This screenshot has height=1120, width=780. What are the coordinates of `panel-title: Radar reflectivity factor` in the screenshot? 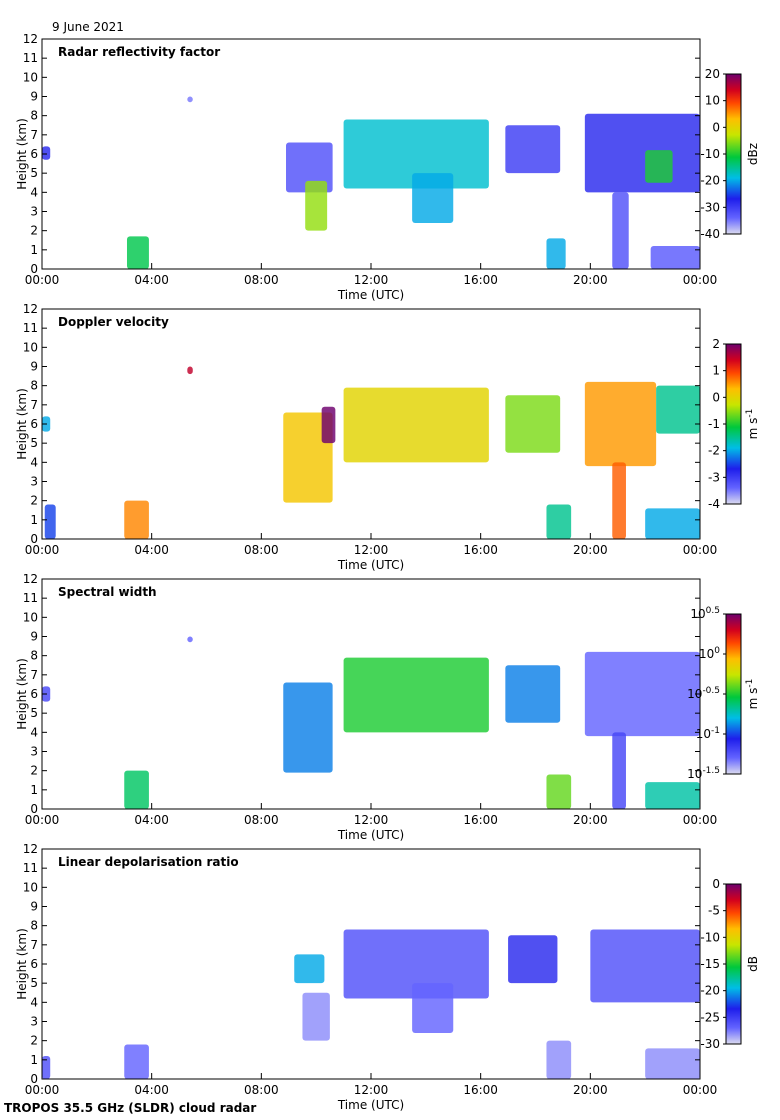 It's located at (139, 52).